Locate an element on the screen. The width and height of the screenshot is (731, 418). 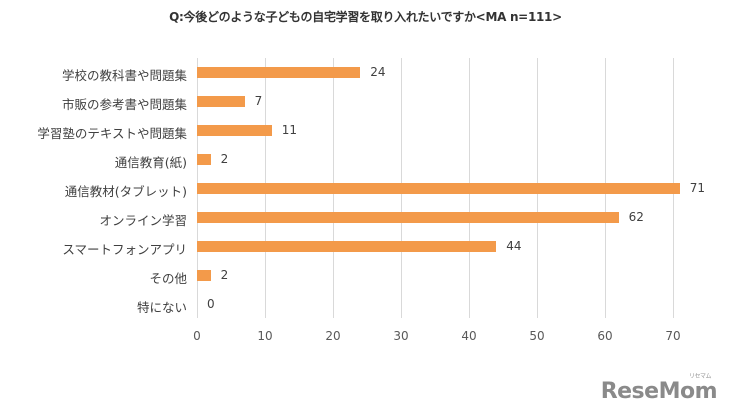
category-label: 特にない is located at coordinates (161, 307).